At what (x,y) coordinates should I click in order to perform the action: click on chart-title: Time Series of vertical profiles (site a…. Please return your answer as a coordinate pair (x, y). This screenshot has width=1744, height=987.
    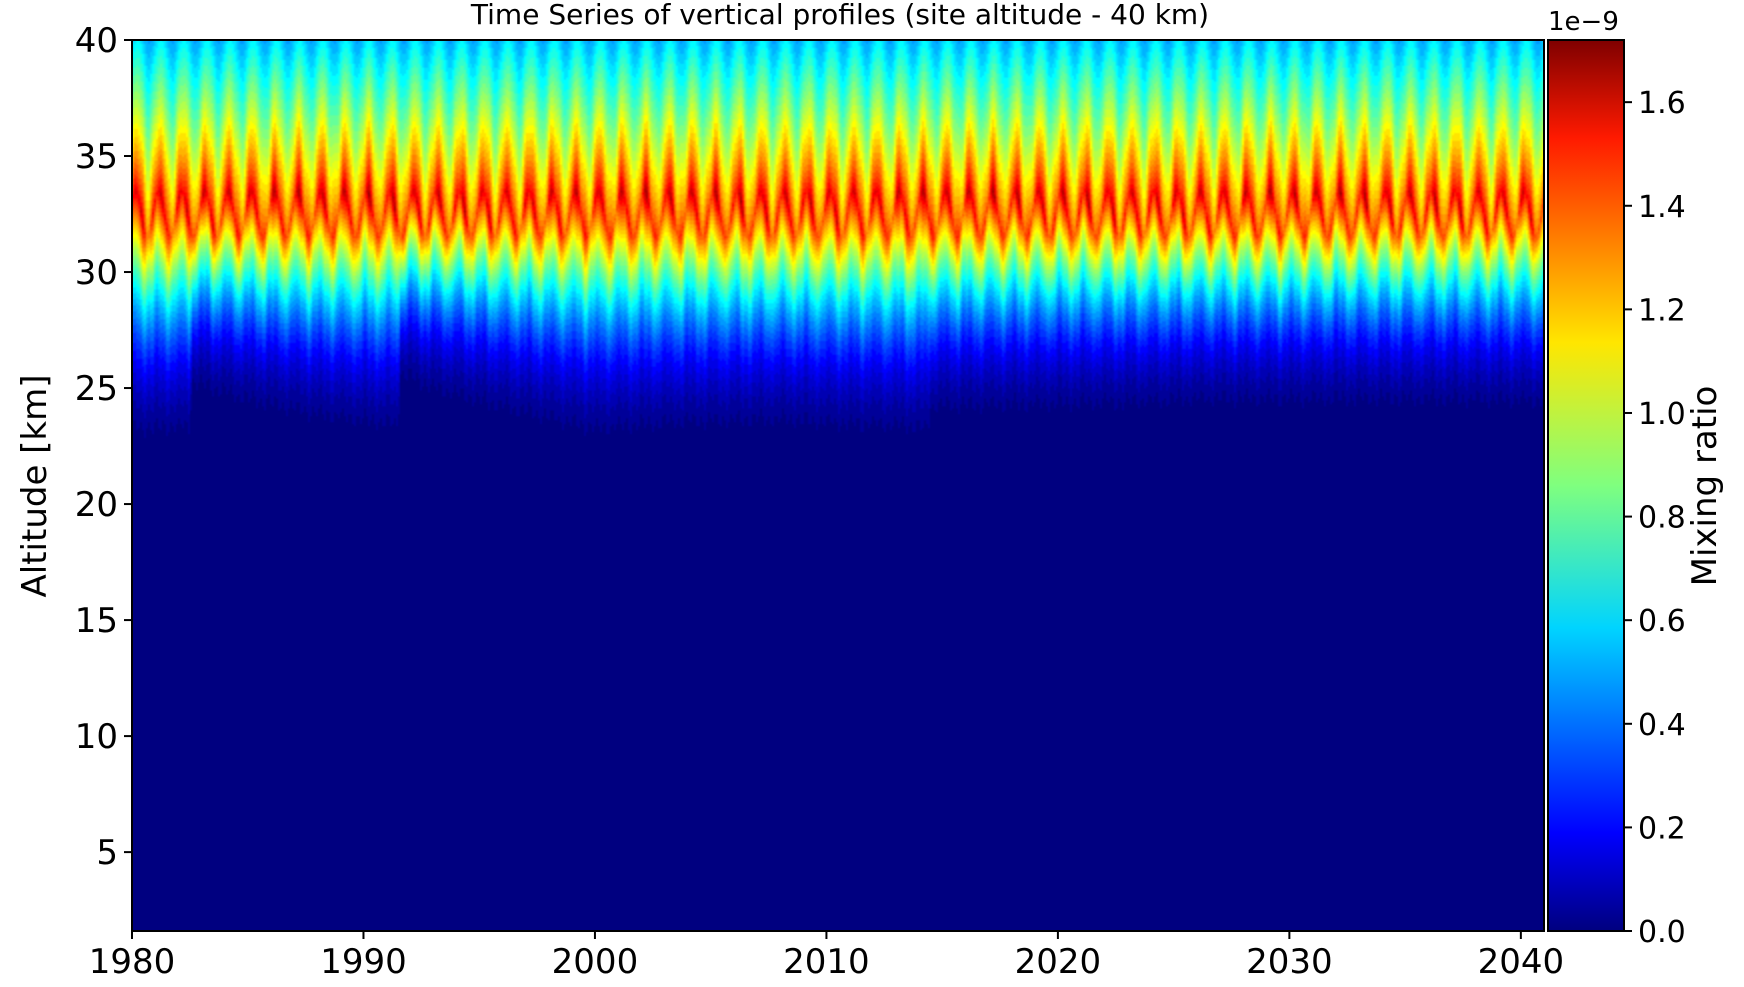
    Looking at the image, I should click on (839, 15).